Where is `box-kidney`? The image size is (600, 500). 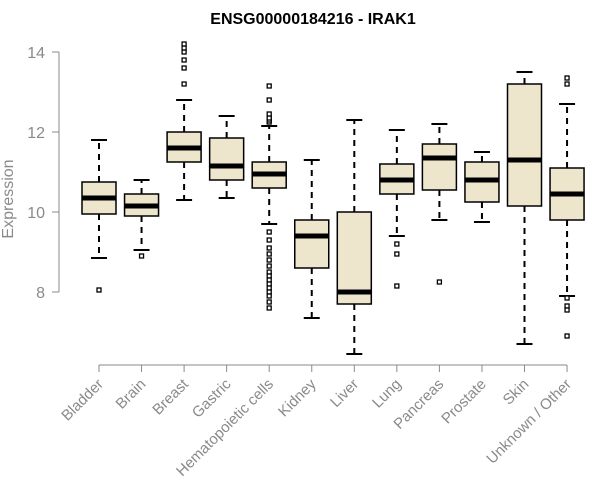
box-kidney is located at coordinates (312, 239).